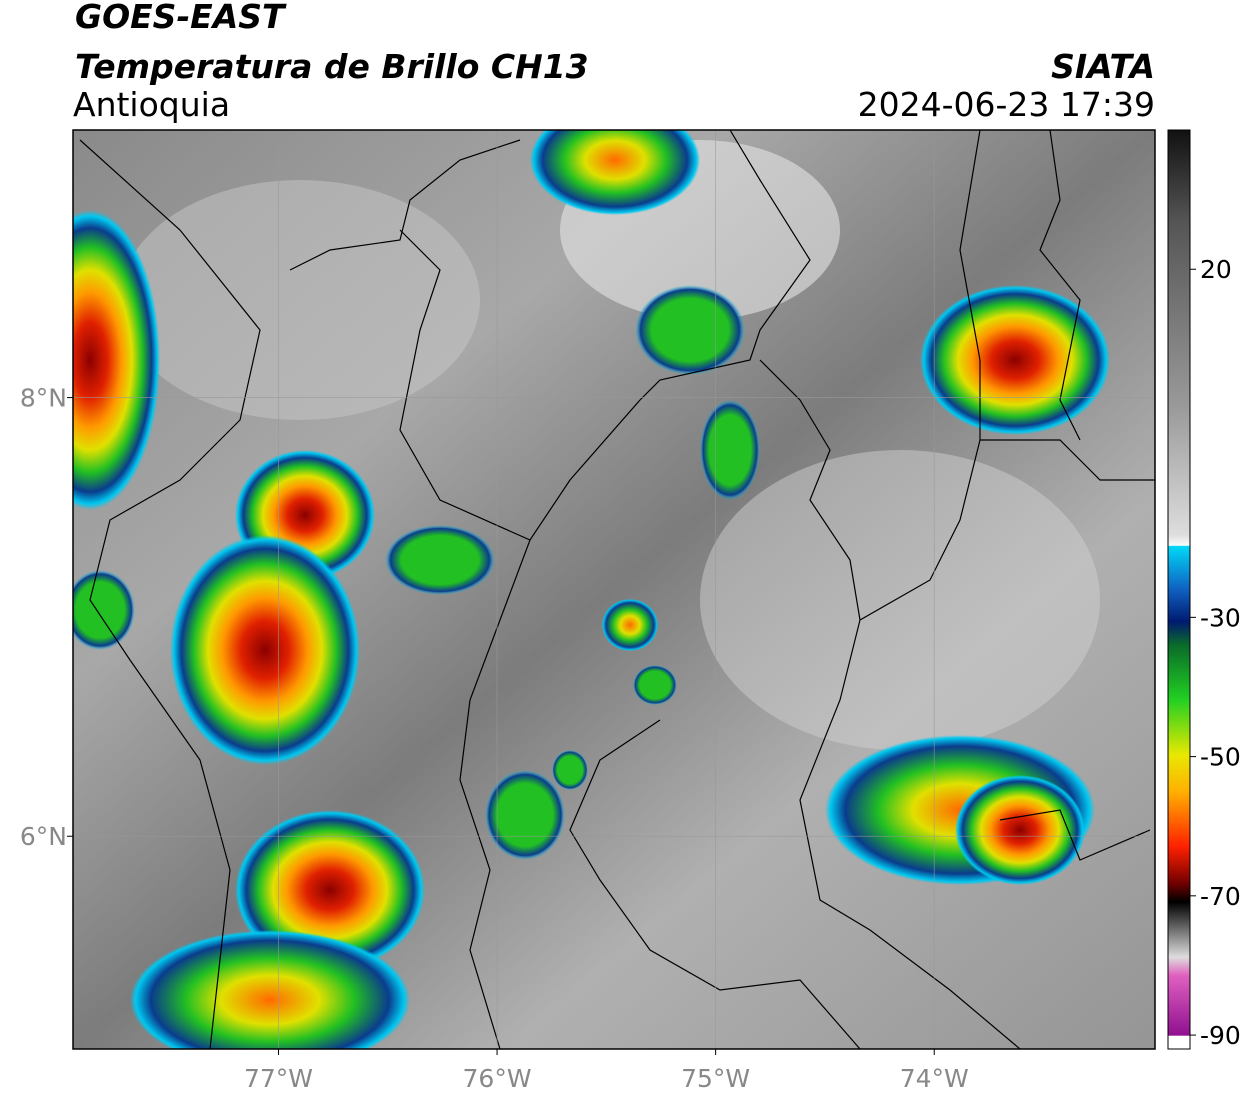 This screenshot has width=1252, height=1103. Describe the element at coordinates (1215, 652) in the screenshot. I see `colorbar-ticks: 20 -30 -50 -70 -90` at that location.